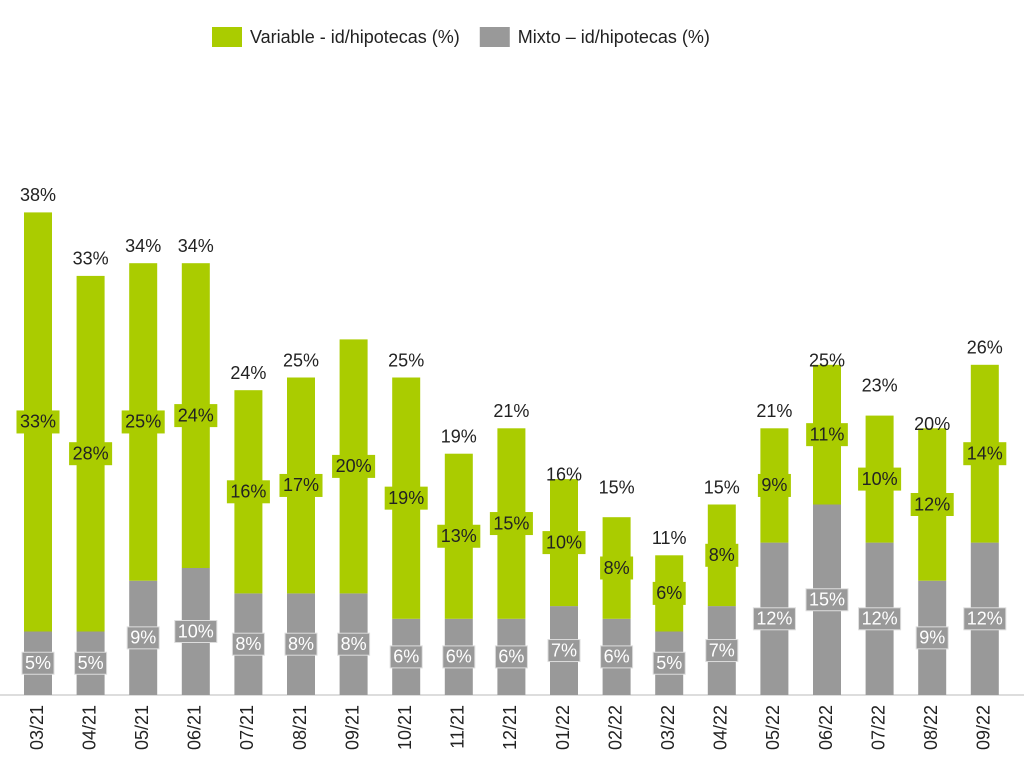 The image size is (1024, 768). Describe the element at coordinates (774, 411) in the screenshot. I see `total-label: 21%` at that location.